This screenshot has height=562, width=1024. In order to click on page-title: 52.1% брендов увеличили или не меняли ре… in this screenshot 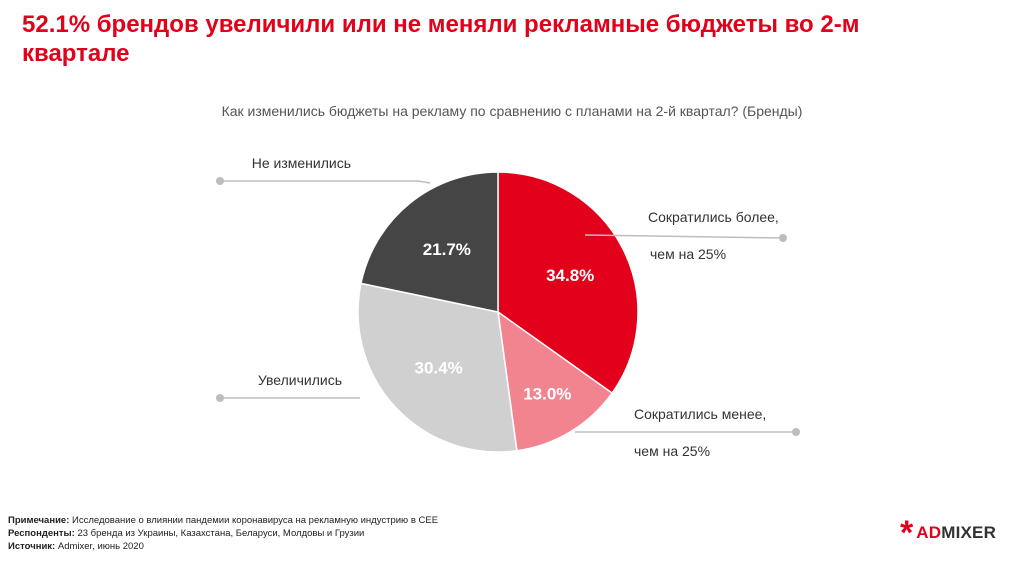, I will do `click(441, 39)`.